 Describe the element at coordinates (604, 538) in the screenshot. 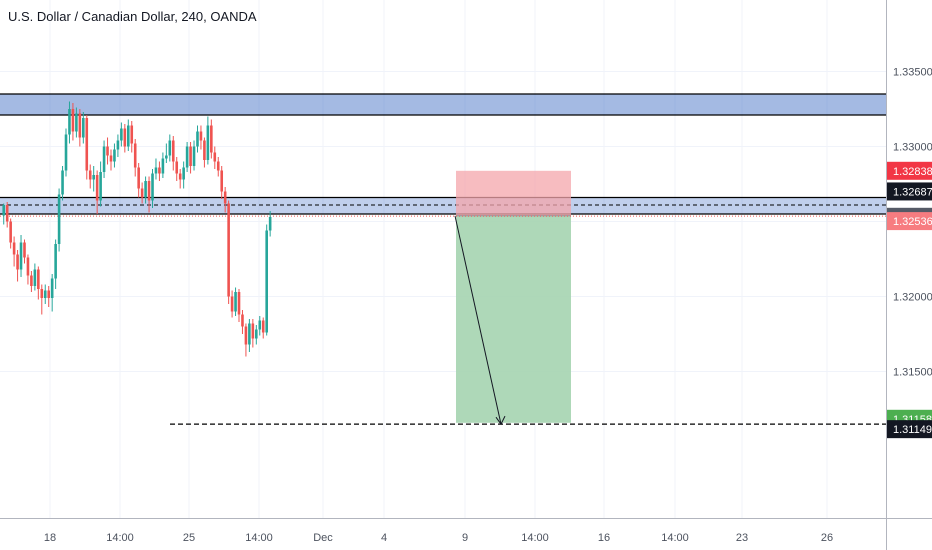

I see `x-tick-label: 16` at that location.